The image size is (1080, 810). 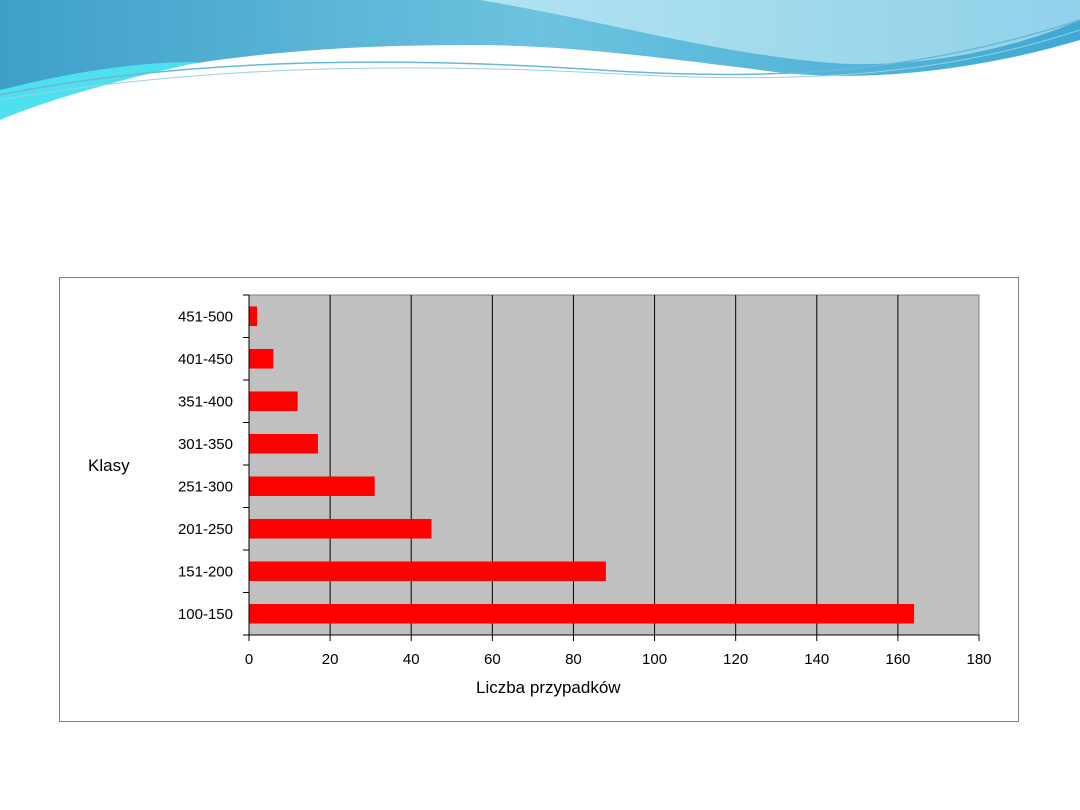 I want to click on y-tick-label: 401-450, so click(x=205, y=359).